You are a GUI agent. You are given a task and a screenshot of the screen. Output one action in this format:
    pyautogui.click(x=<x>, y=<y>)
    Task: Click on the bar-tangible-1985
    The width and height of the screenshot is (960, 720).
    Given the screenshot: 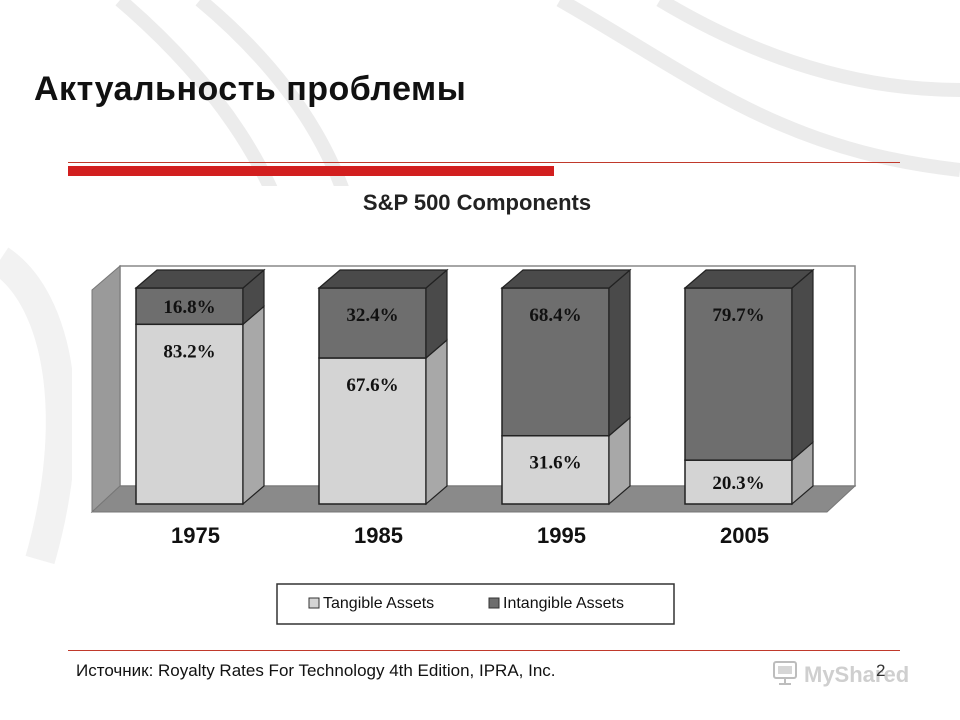 What is the action you would take?
    pyautogui.click(x=372, y=431)
    